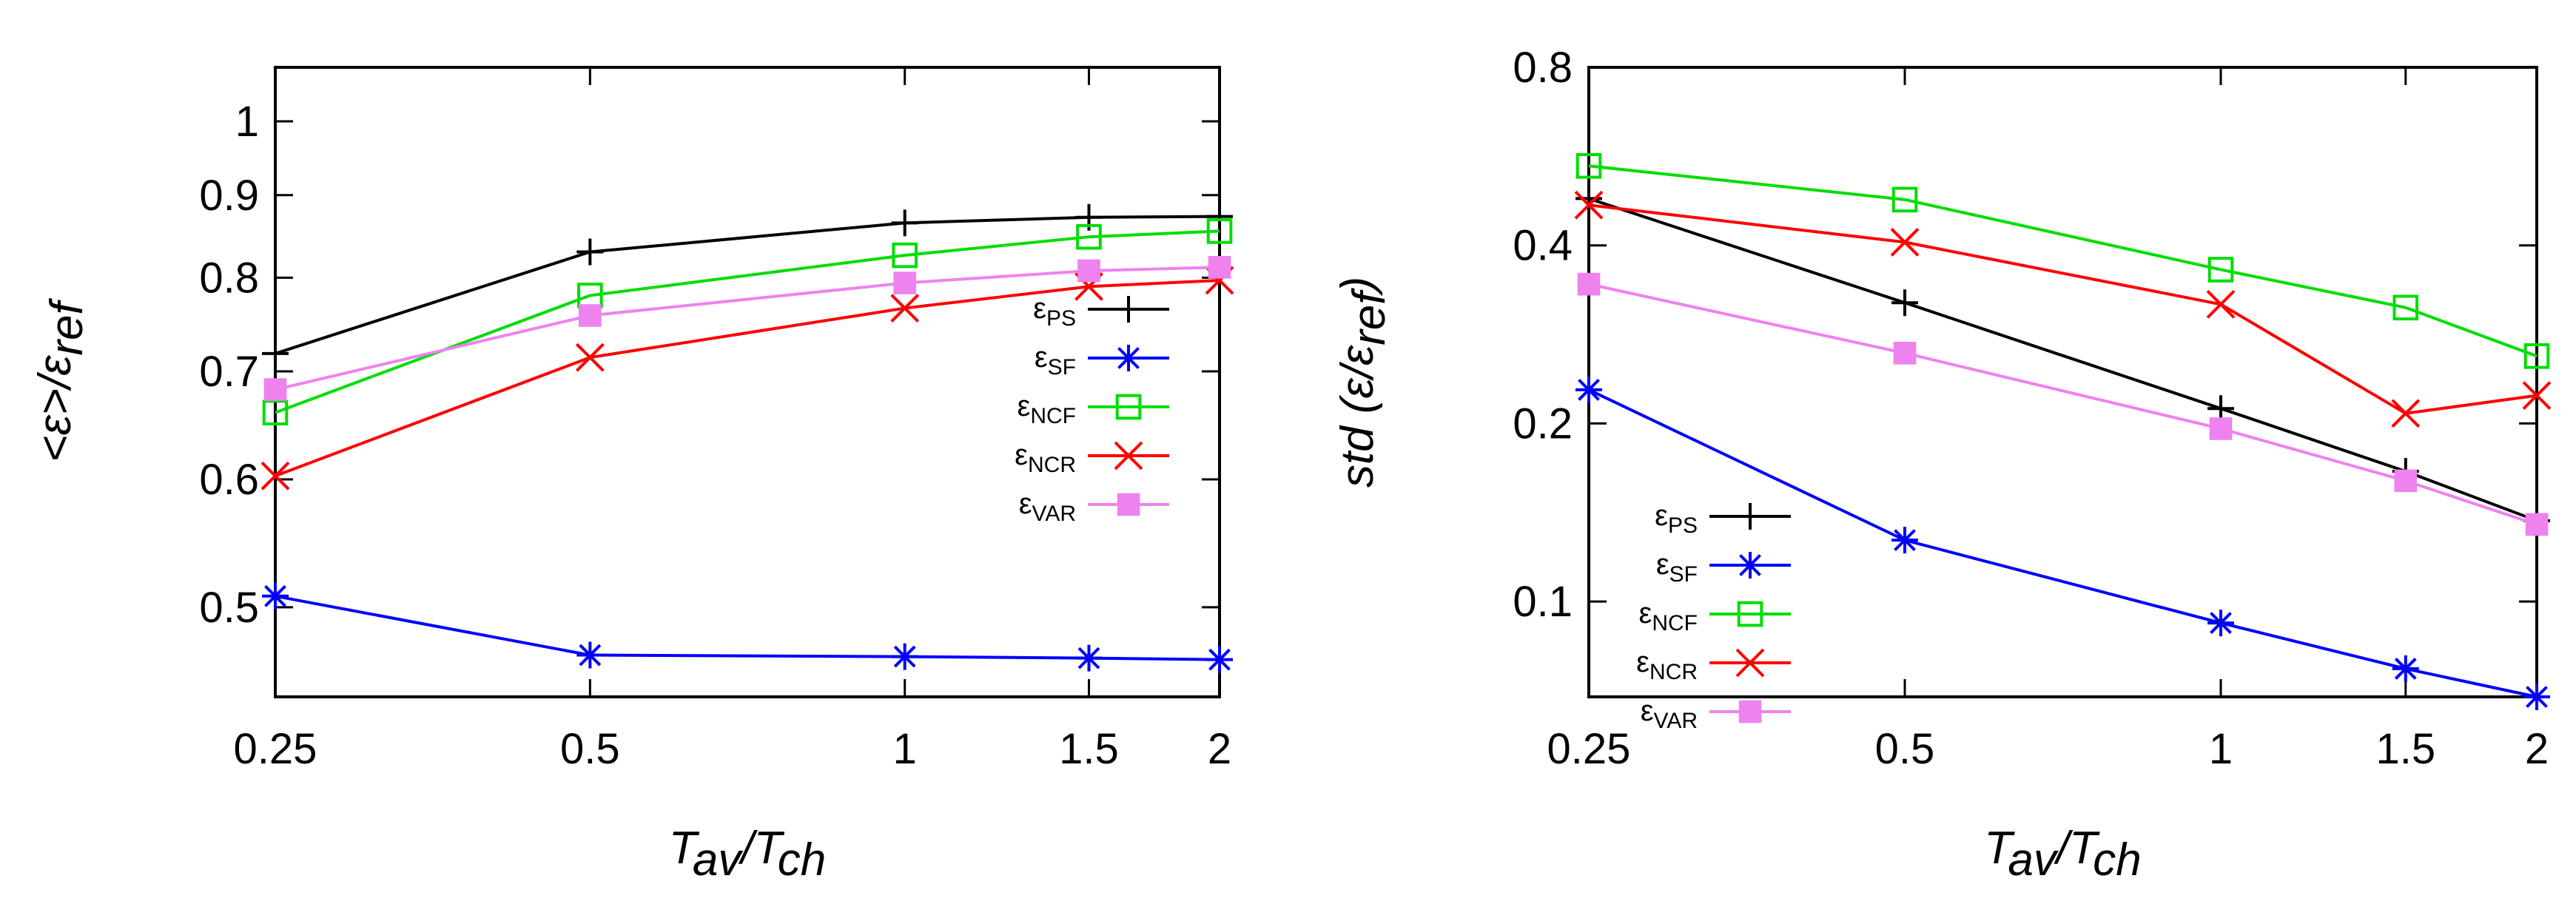 The height and width of the screenshot is (904, 2576). Describe the element at coordinates (1363, 382) in the screenshot. I see `y-axis-label: std (ε/εref)` at that location.